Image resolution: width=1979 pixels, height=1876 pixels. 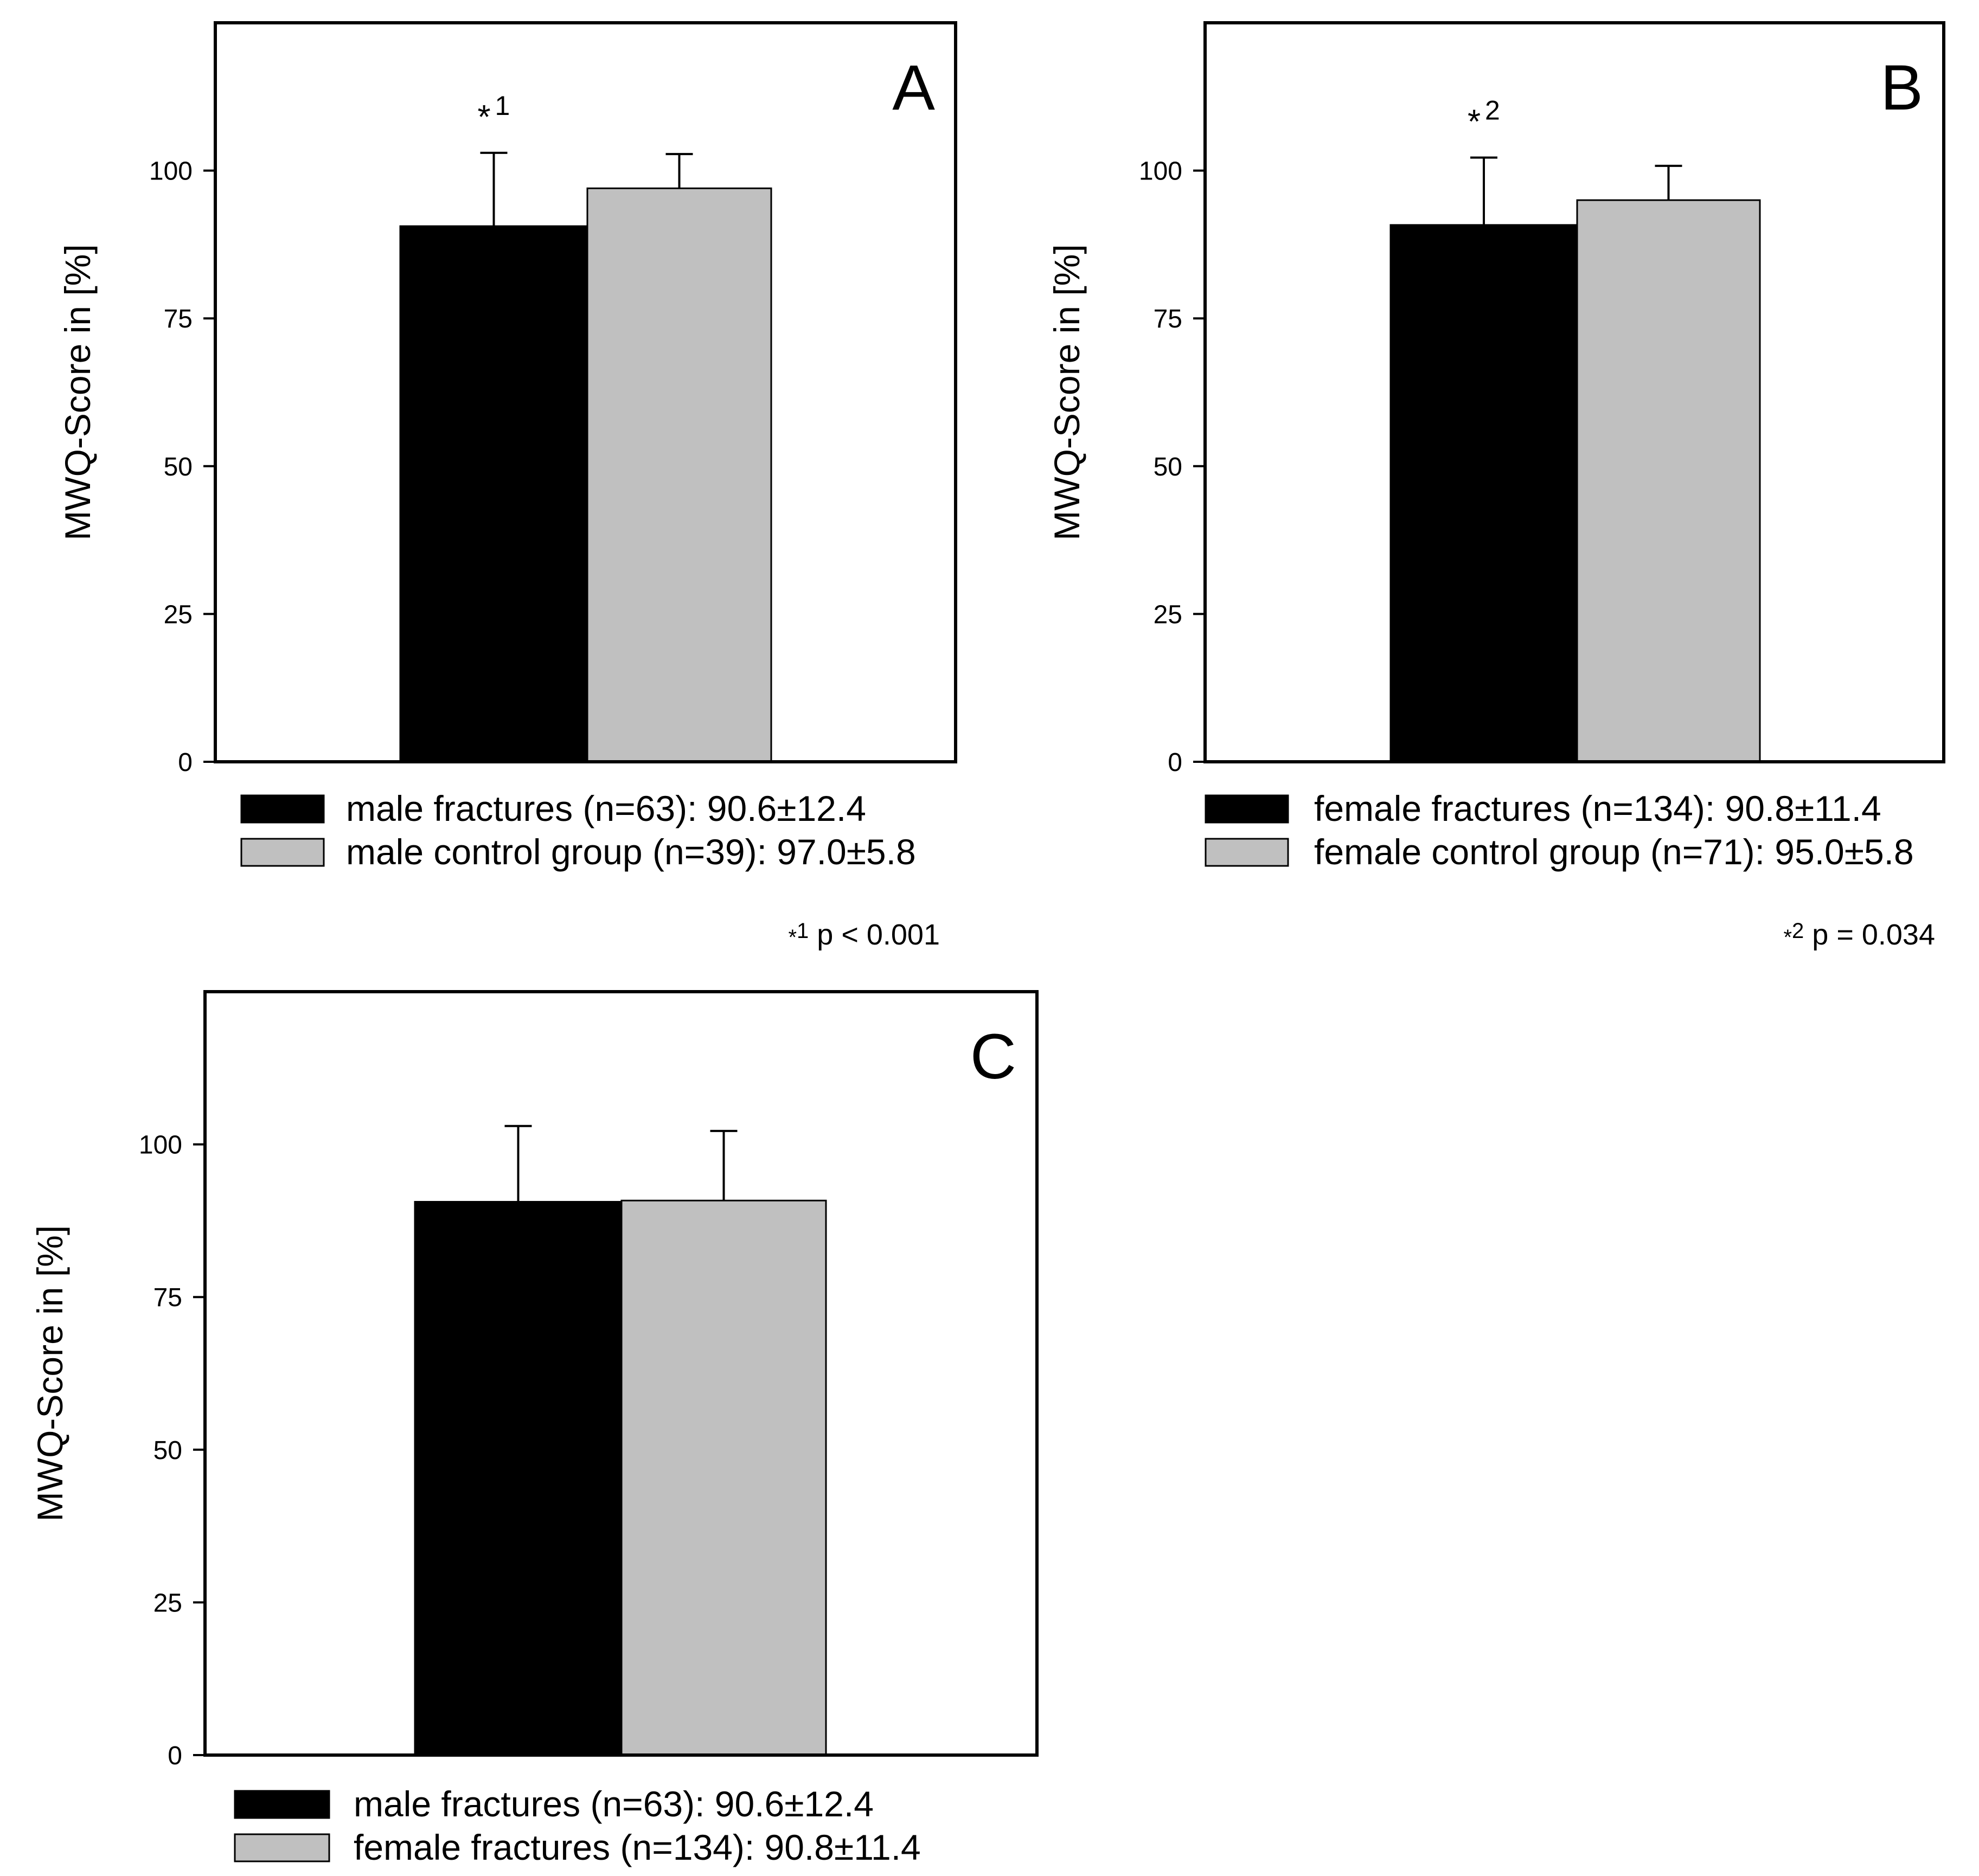 I want to click on panel-b-footnote: *2 p = 0.034, so click(x=1859, y=934).